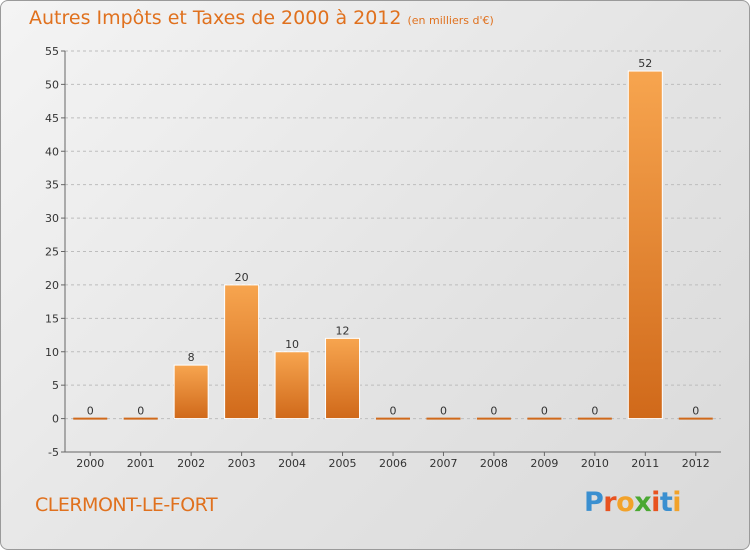 Image resolution: width=750 pixels, height=550 pixels. What do you see at coordinates (191, 357) in the screenshot?
I see `bar-data-label: 8` at bounding box center [191, 357].